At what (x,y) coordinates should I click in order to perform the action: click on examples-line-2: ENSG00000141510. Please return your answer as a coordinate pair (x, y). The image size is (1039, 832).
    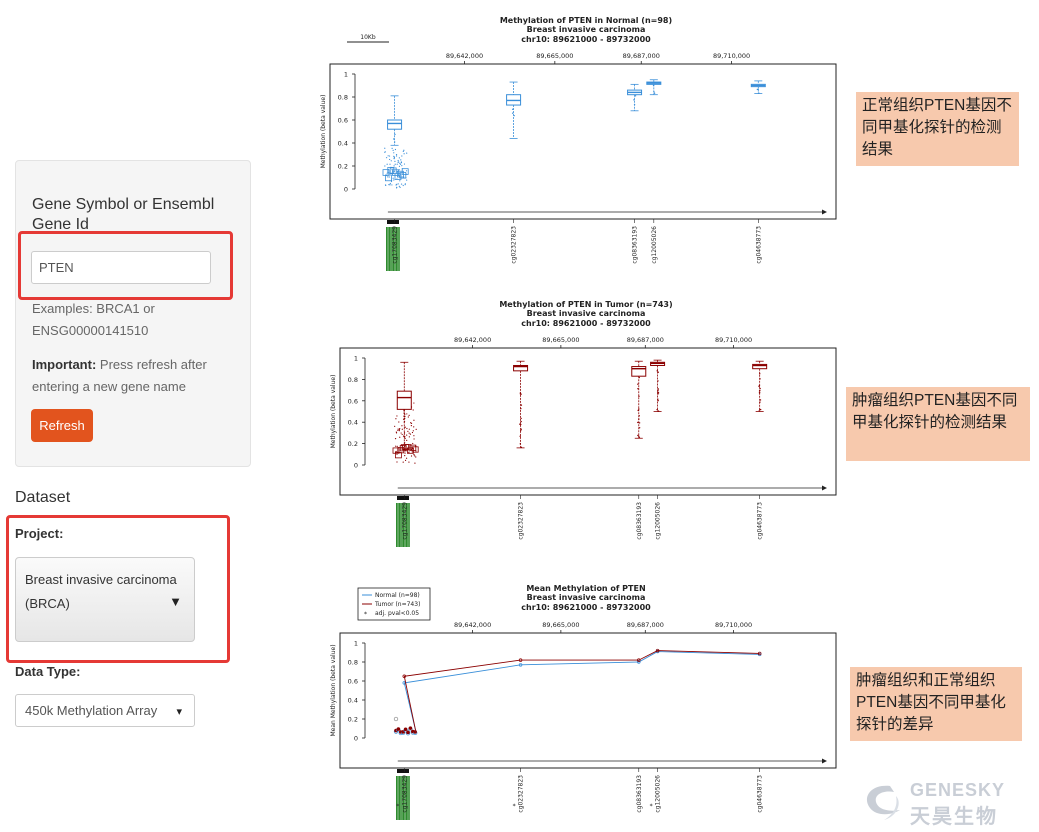
    Looking at the image, I should click on (90, 330).